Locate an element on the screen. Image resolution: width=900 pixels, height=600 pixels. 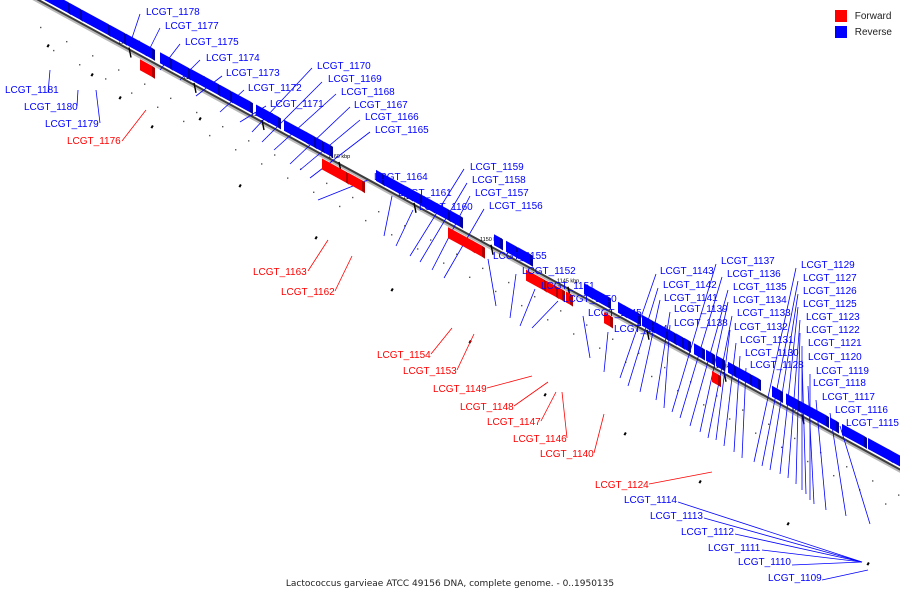
forward-gene-label: LCGT_1140 is located at coordinates (567, 454).